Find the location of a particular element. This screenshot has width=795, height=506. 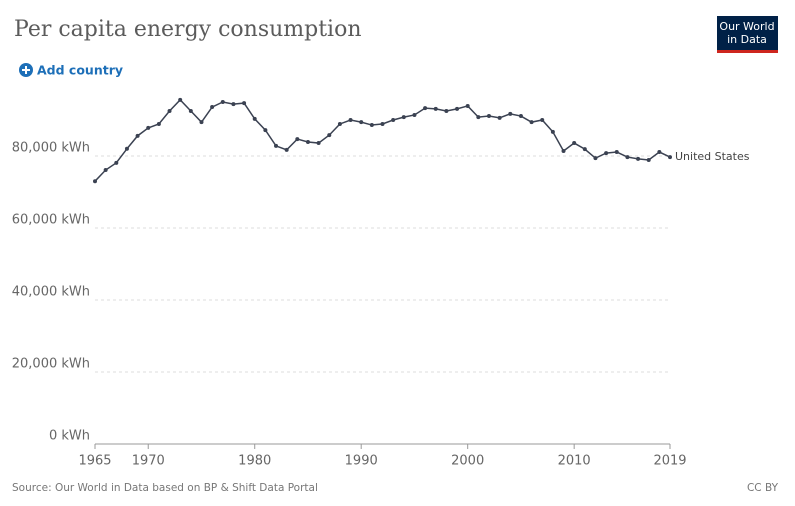

add-icon-plus is located at coordinates (26, 70).